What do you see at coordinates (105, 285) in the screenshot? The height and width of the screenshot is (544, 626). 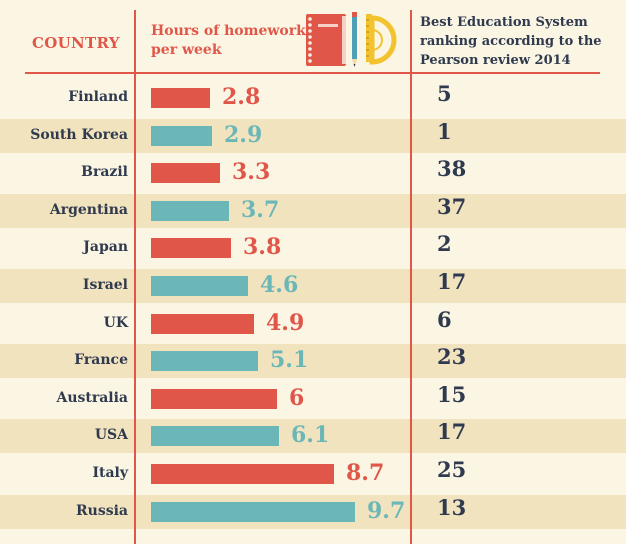 I see `country-label: Israel` at bounding box center [105, 285].